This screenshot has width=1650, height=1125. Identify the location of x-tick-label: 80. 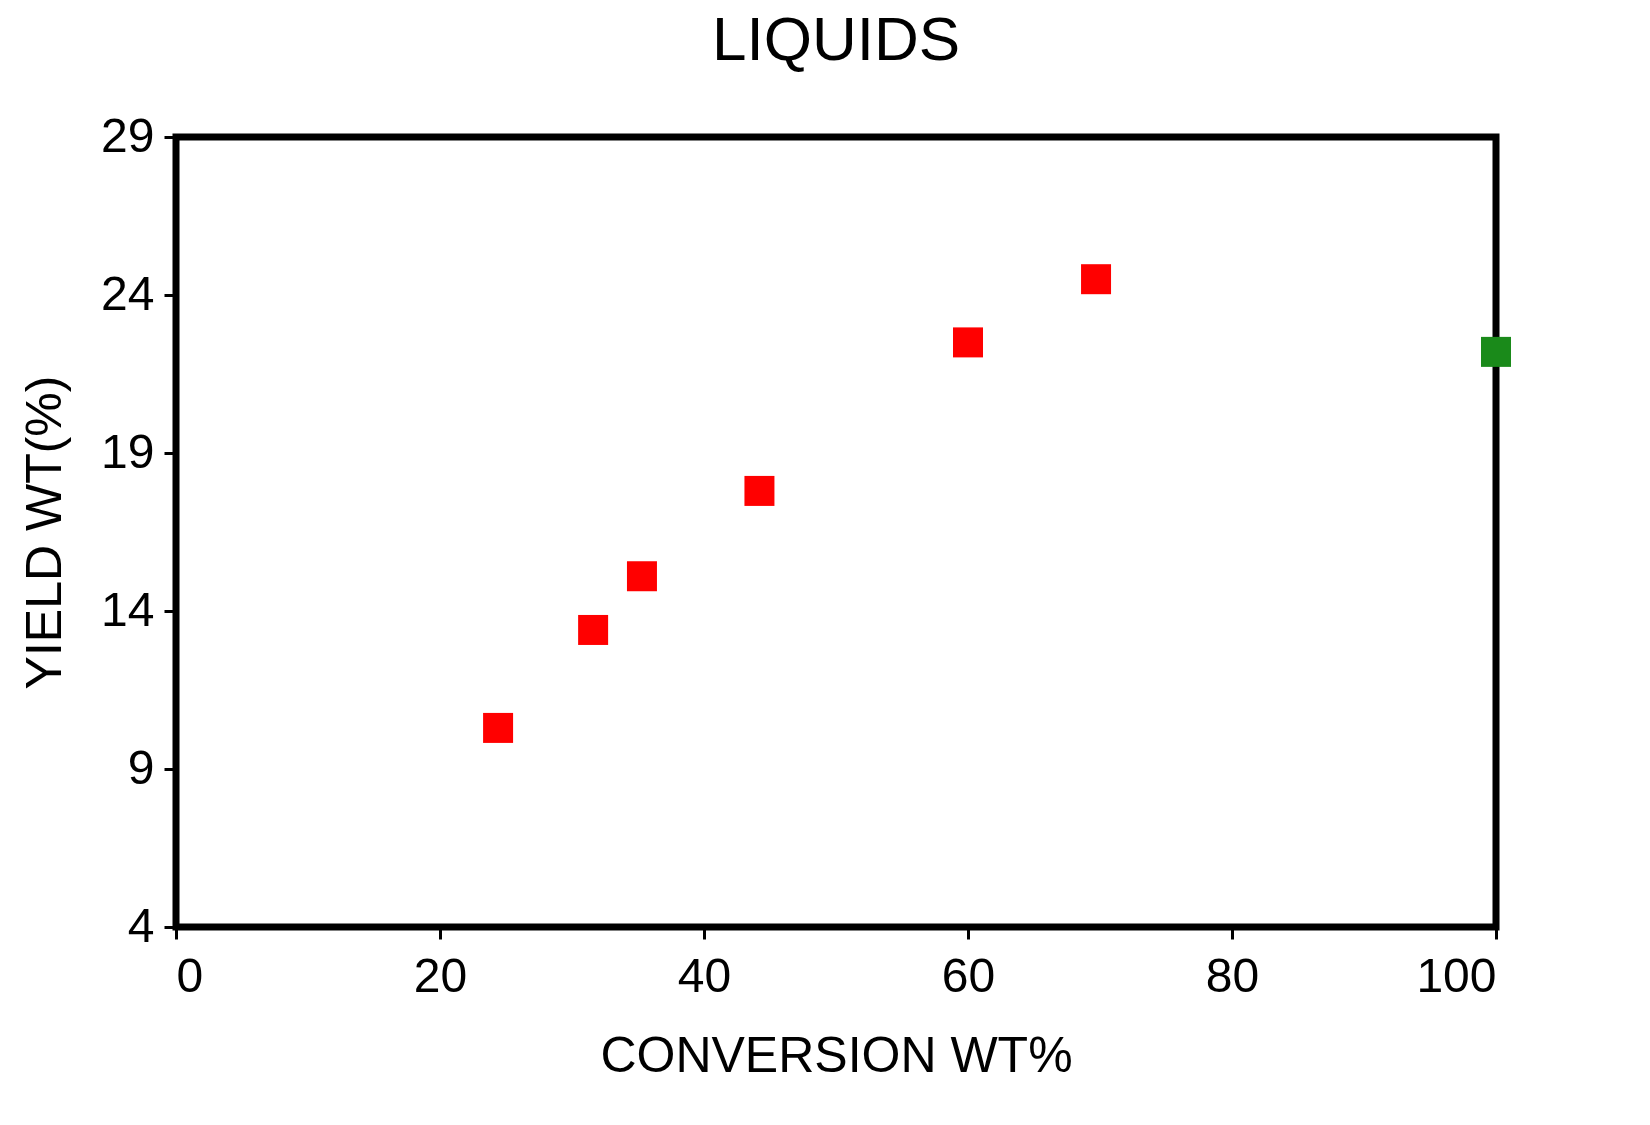
(1232, 975).